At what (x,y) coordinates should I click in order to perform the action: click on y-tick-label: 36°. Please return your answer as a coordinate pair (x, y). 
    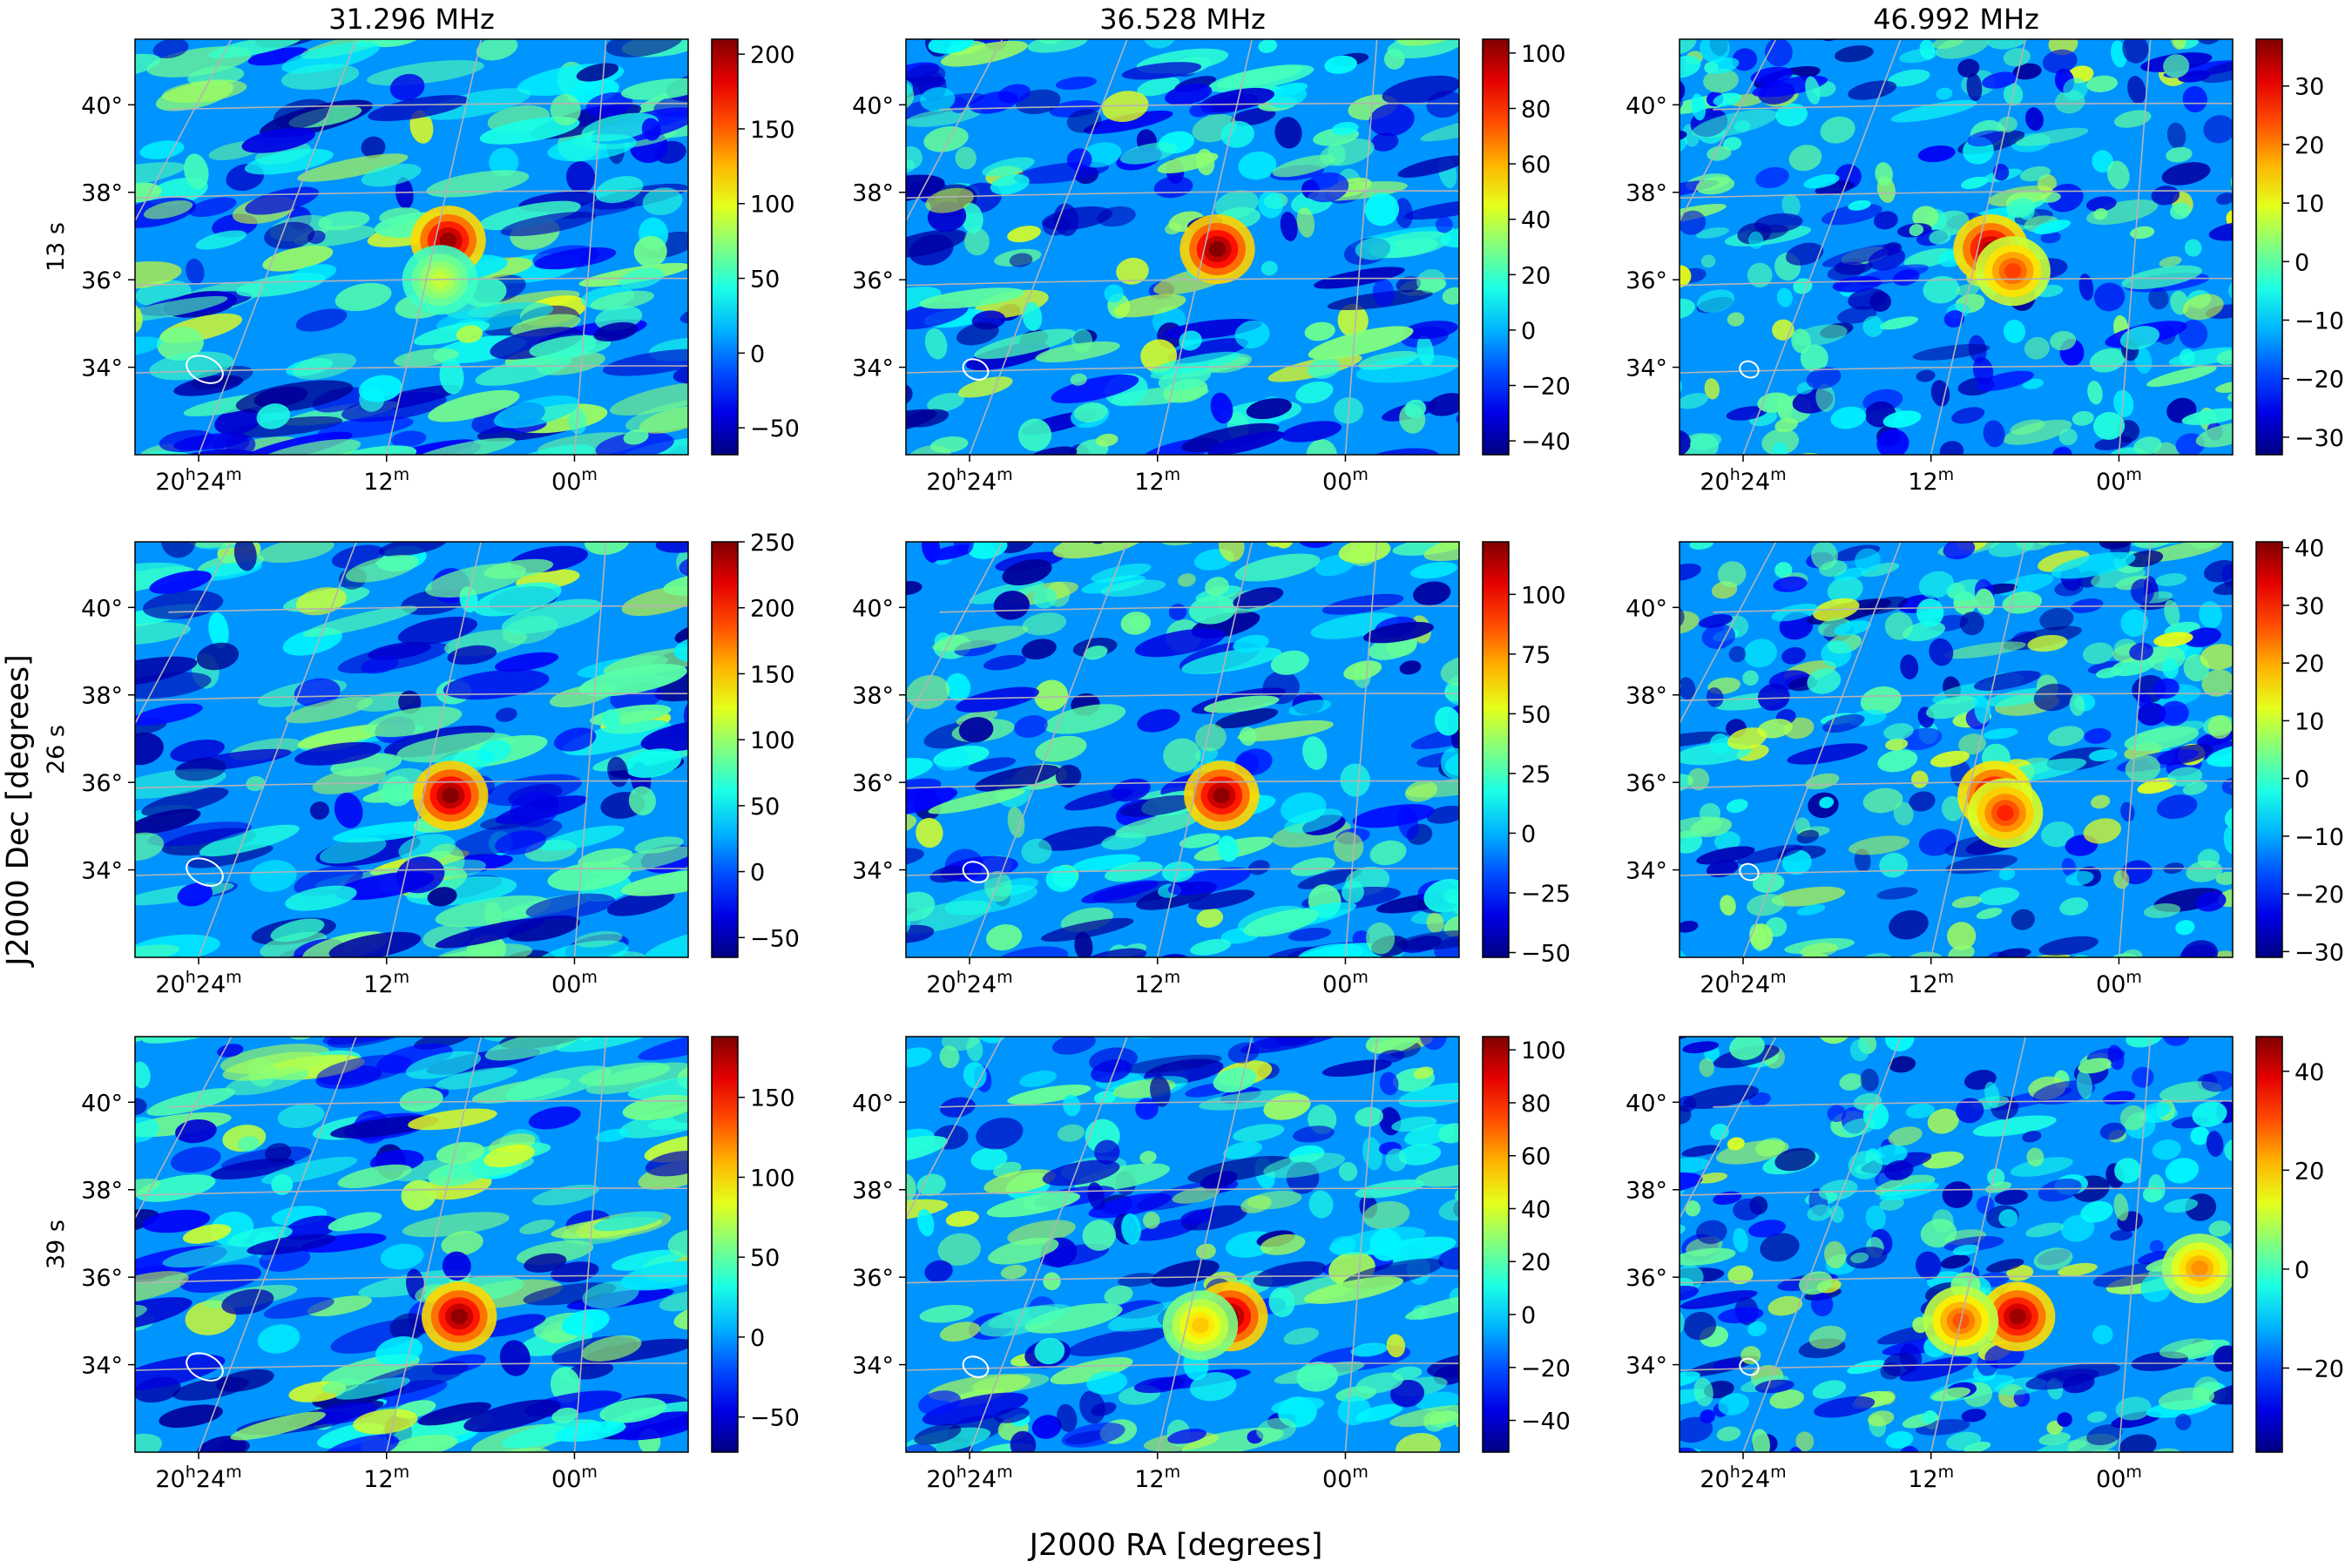
    Looking at the image, I should click on (873, 1278).